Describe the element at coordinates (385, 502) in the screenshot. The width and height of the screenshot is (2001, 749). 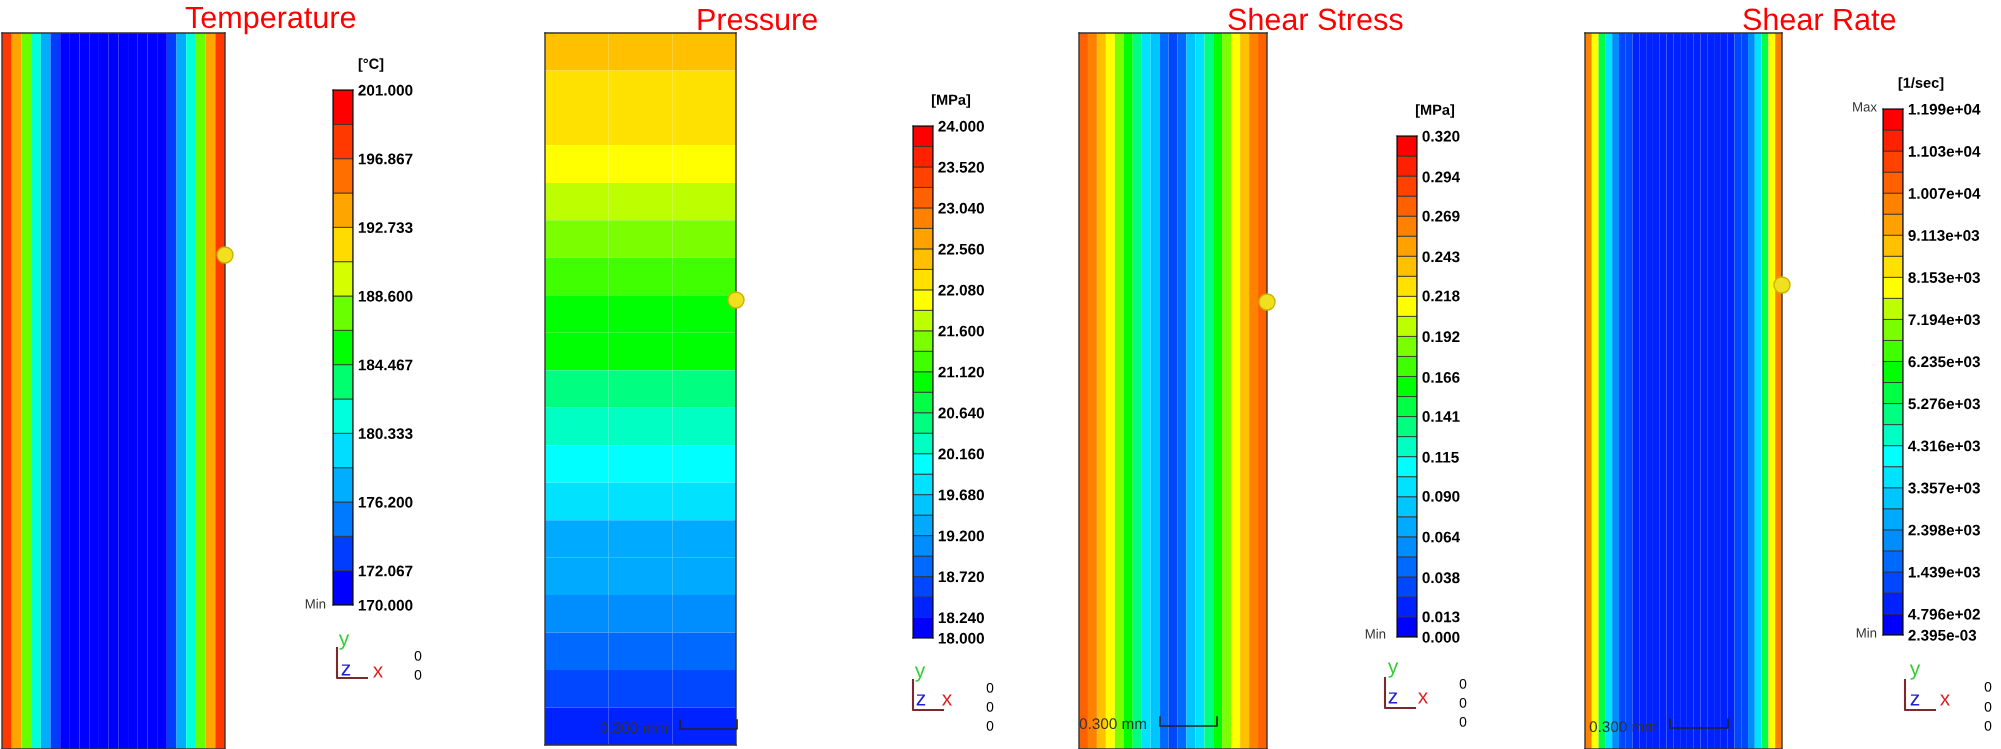
I see `color-bar-label: 176.200` at that location.